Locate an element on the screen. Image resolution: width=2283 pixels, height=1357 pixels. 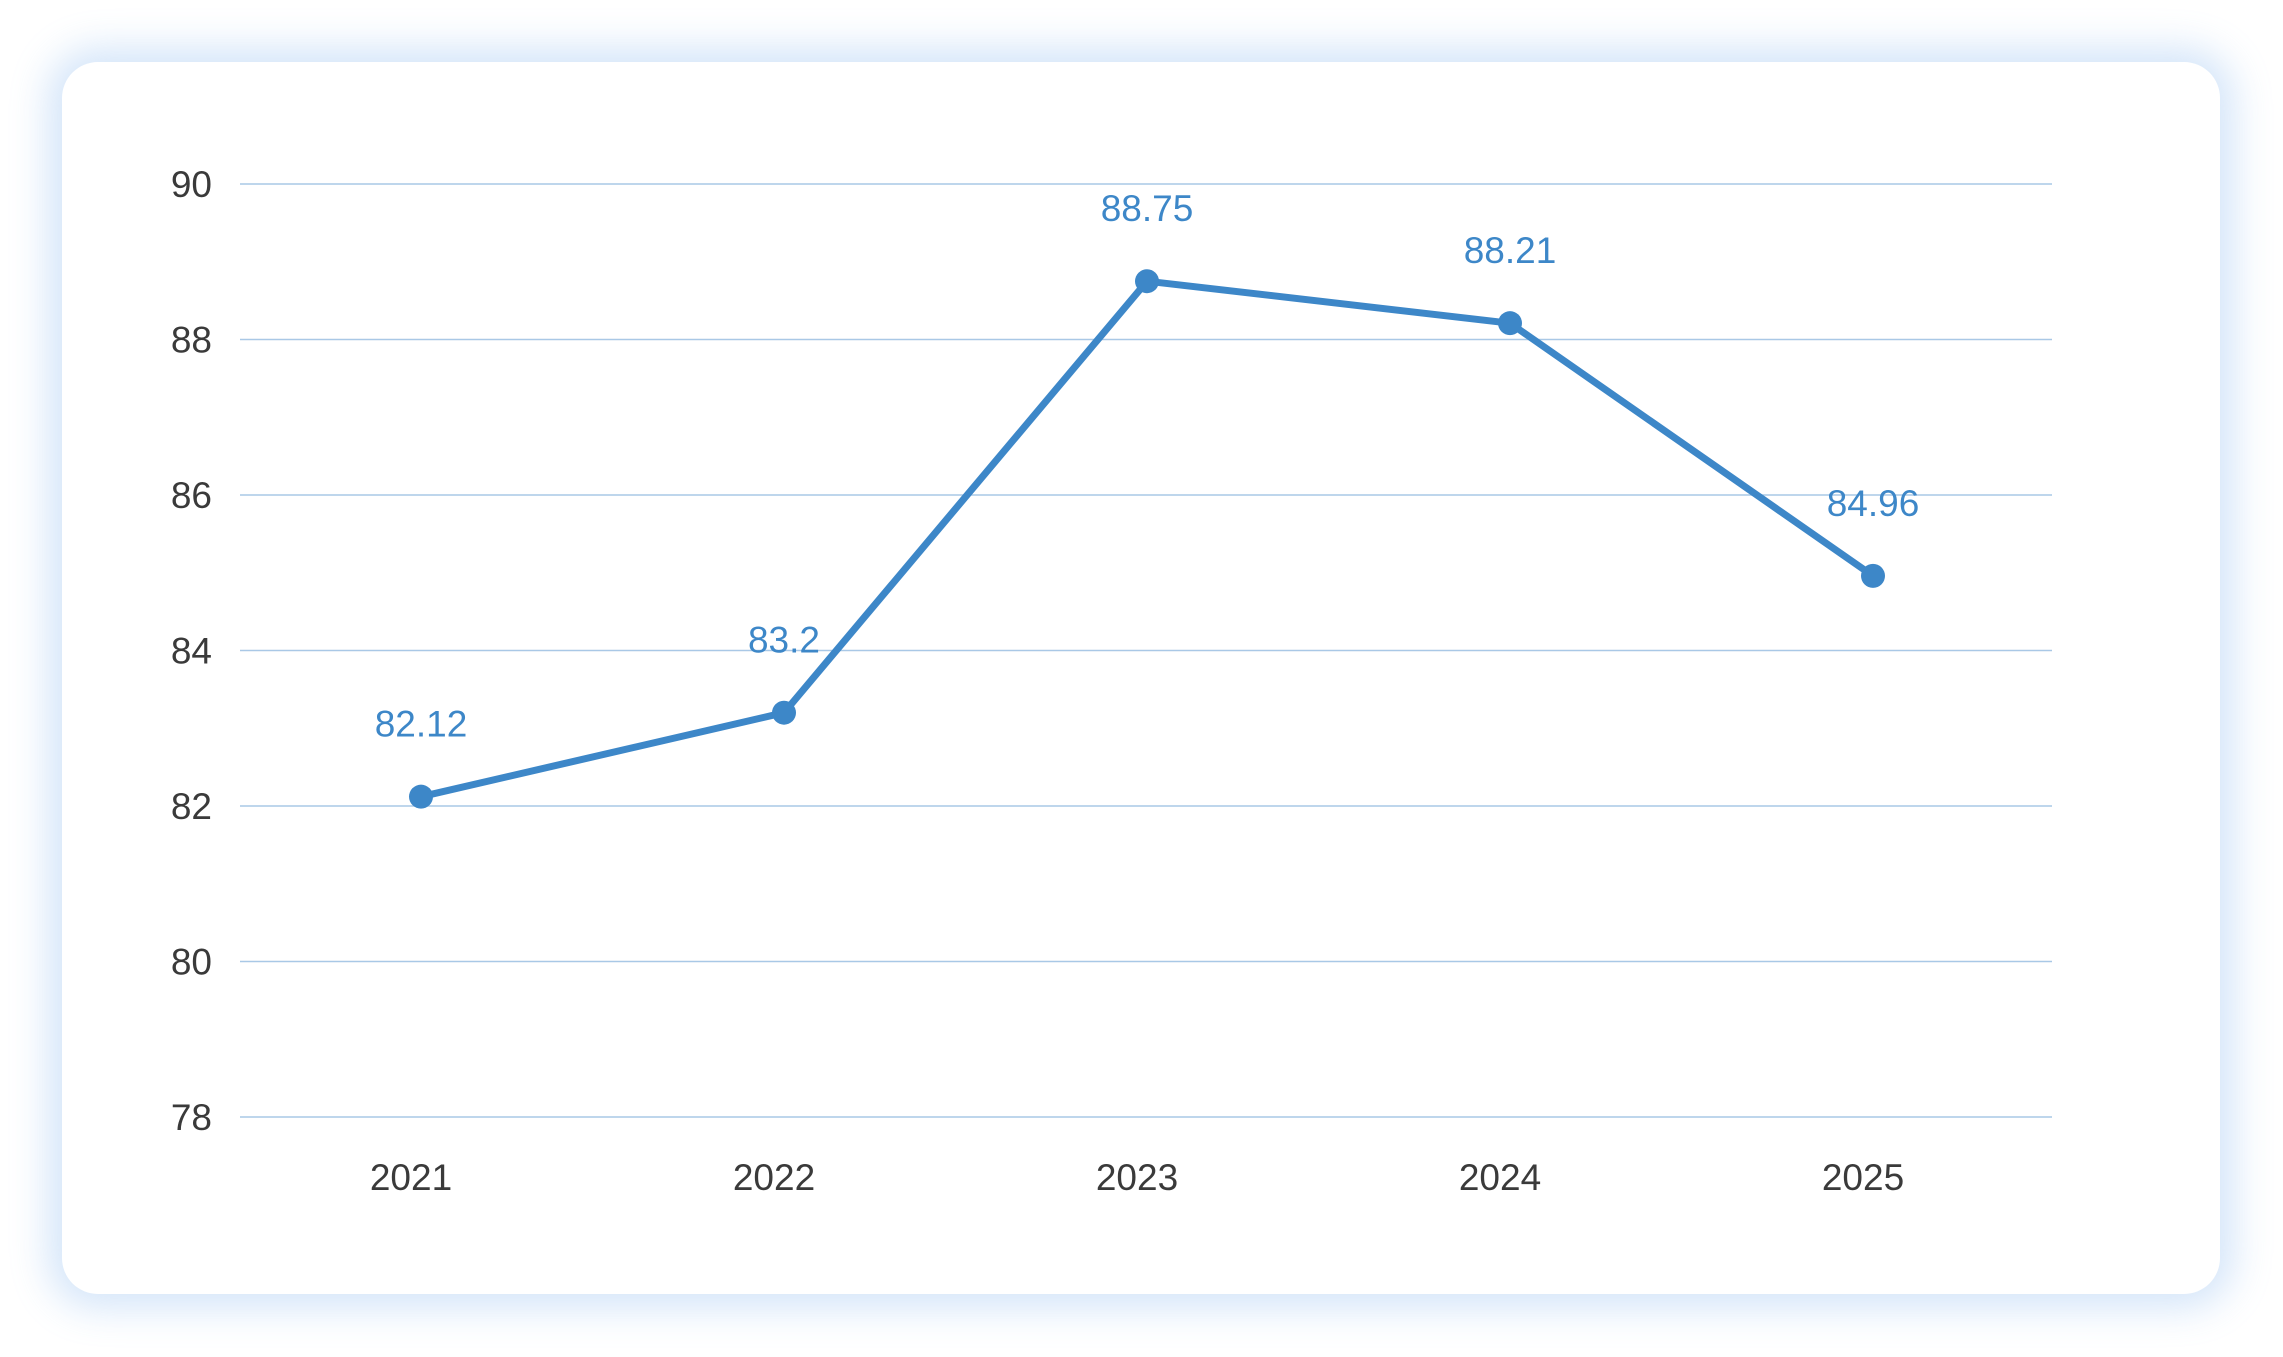
y-tick-label: 90 is located at coordinates (191, 184).